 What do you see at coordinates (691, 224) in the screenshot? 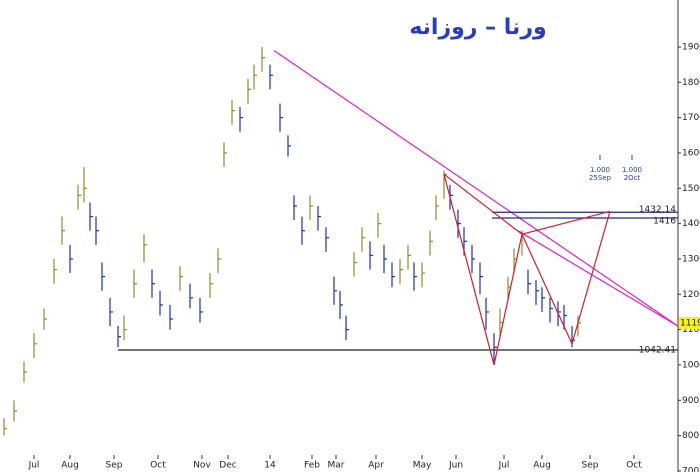
I see `y-tick-label: 1400` at bounding box center [691, 224].